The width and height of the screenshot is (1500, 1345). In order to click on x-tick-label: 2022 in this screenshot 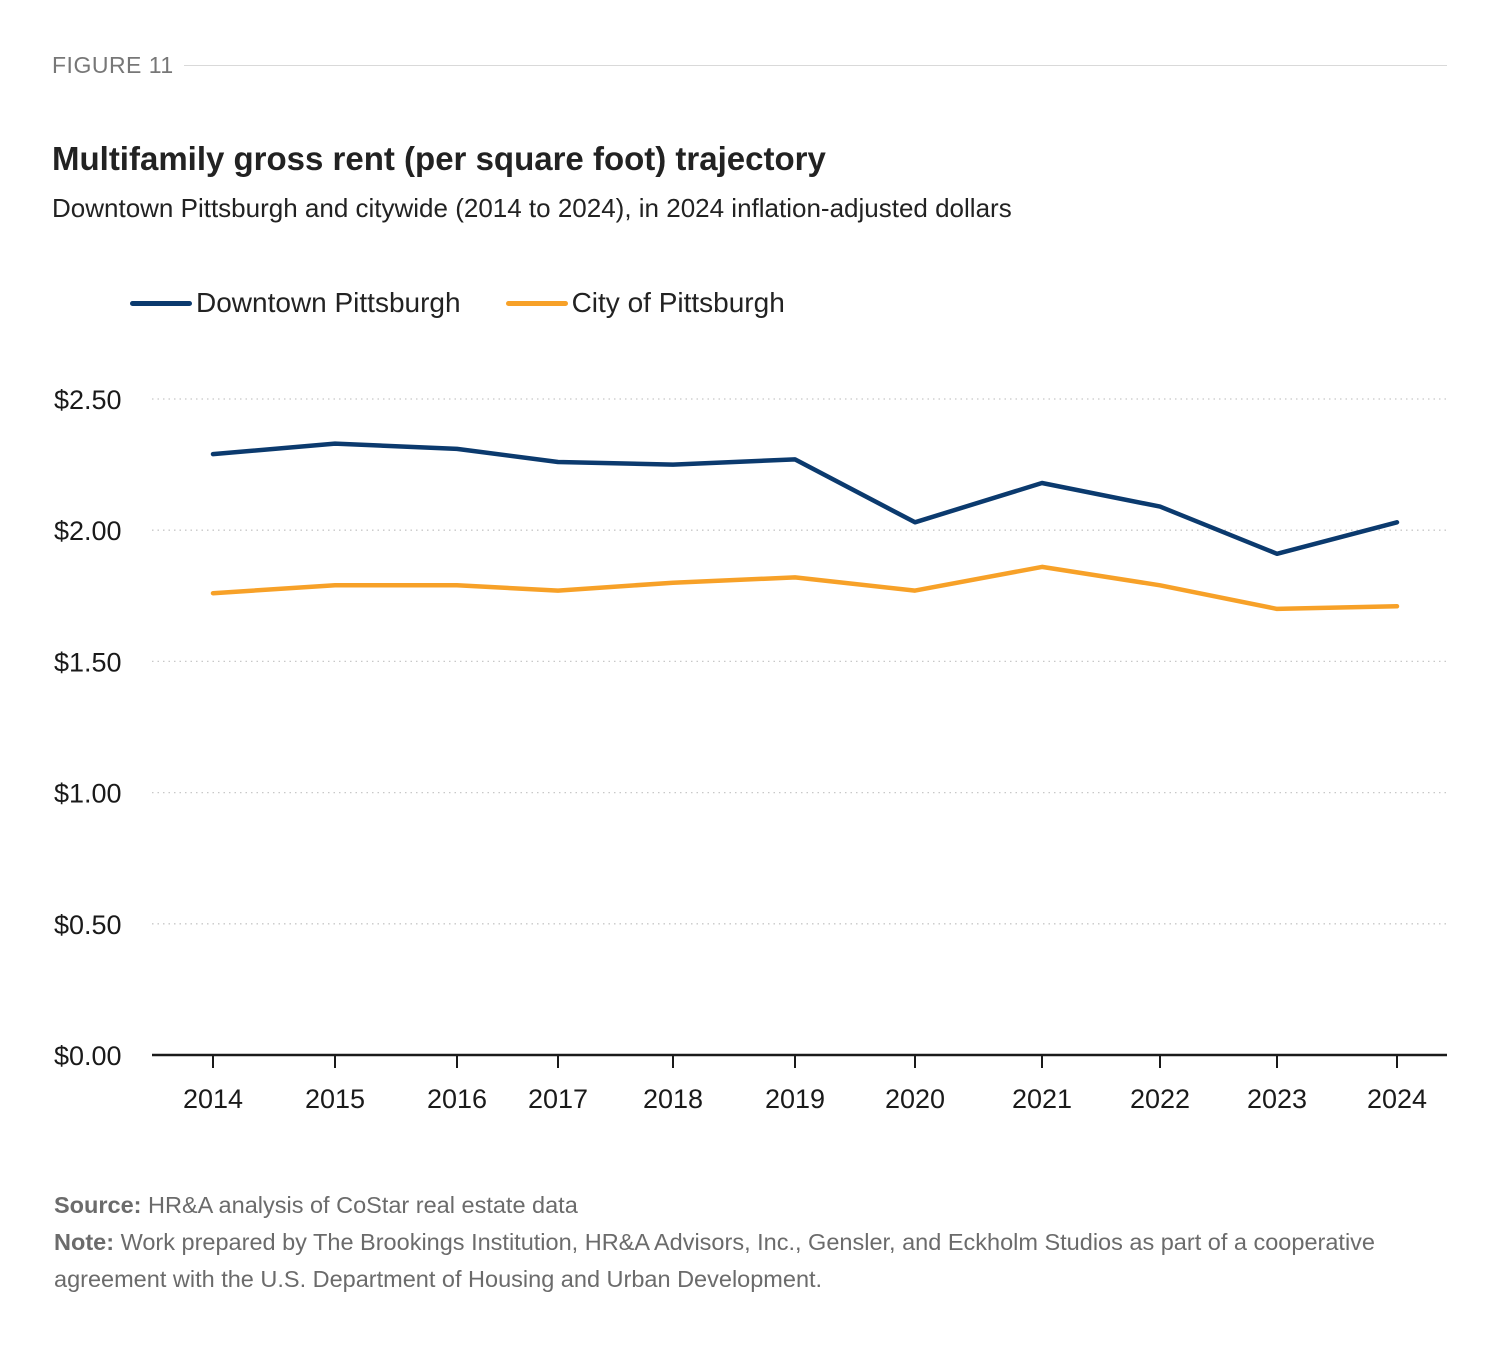, I will do `click(1160, 1099)`.